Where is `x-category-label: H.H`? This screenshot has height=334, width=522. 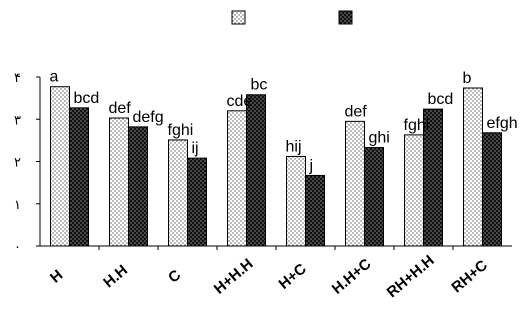
x-category-label: H.H is located at coordinates (115, 277).